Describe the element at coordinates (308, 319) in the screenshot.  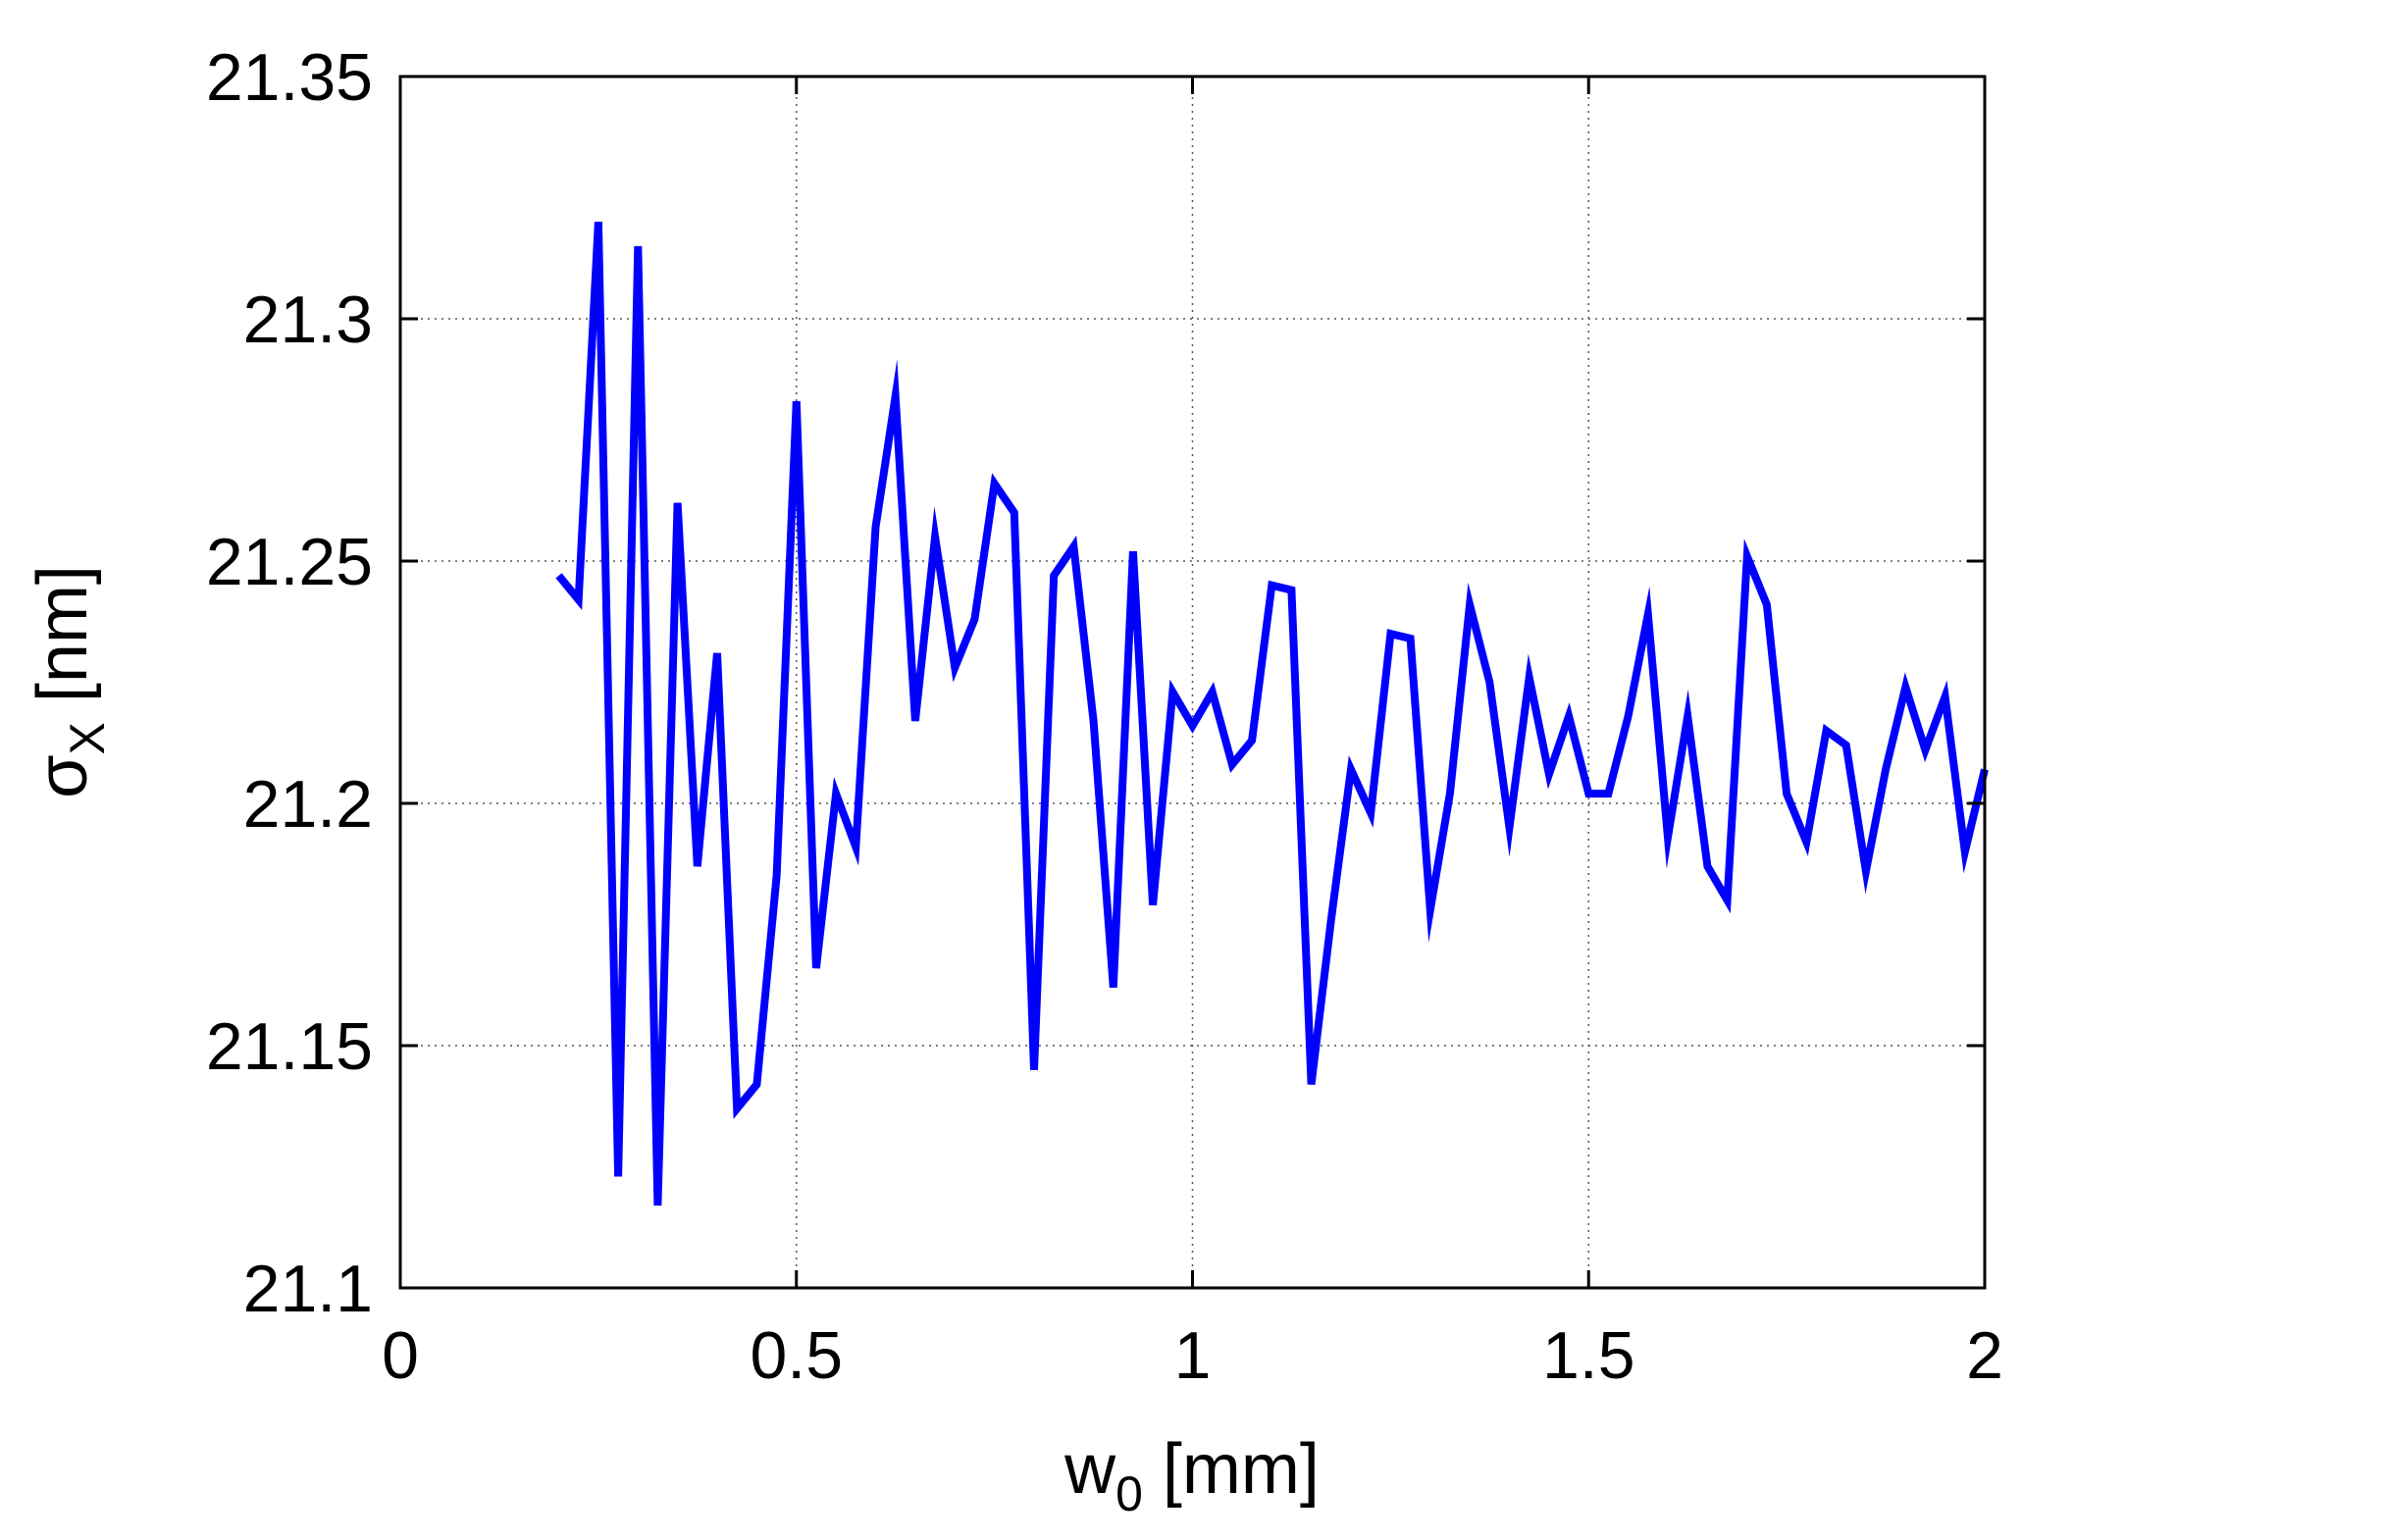
I see `y-tick-label: 21.3` at that location.